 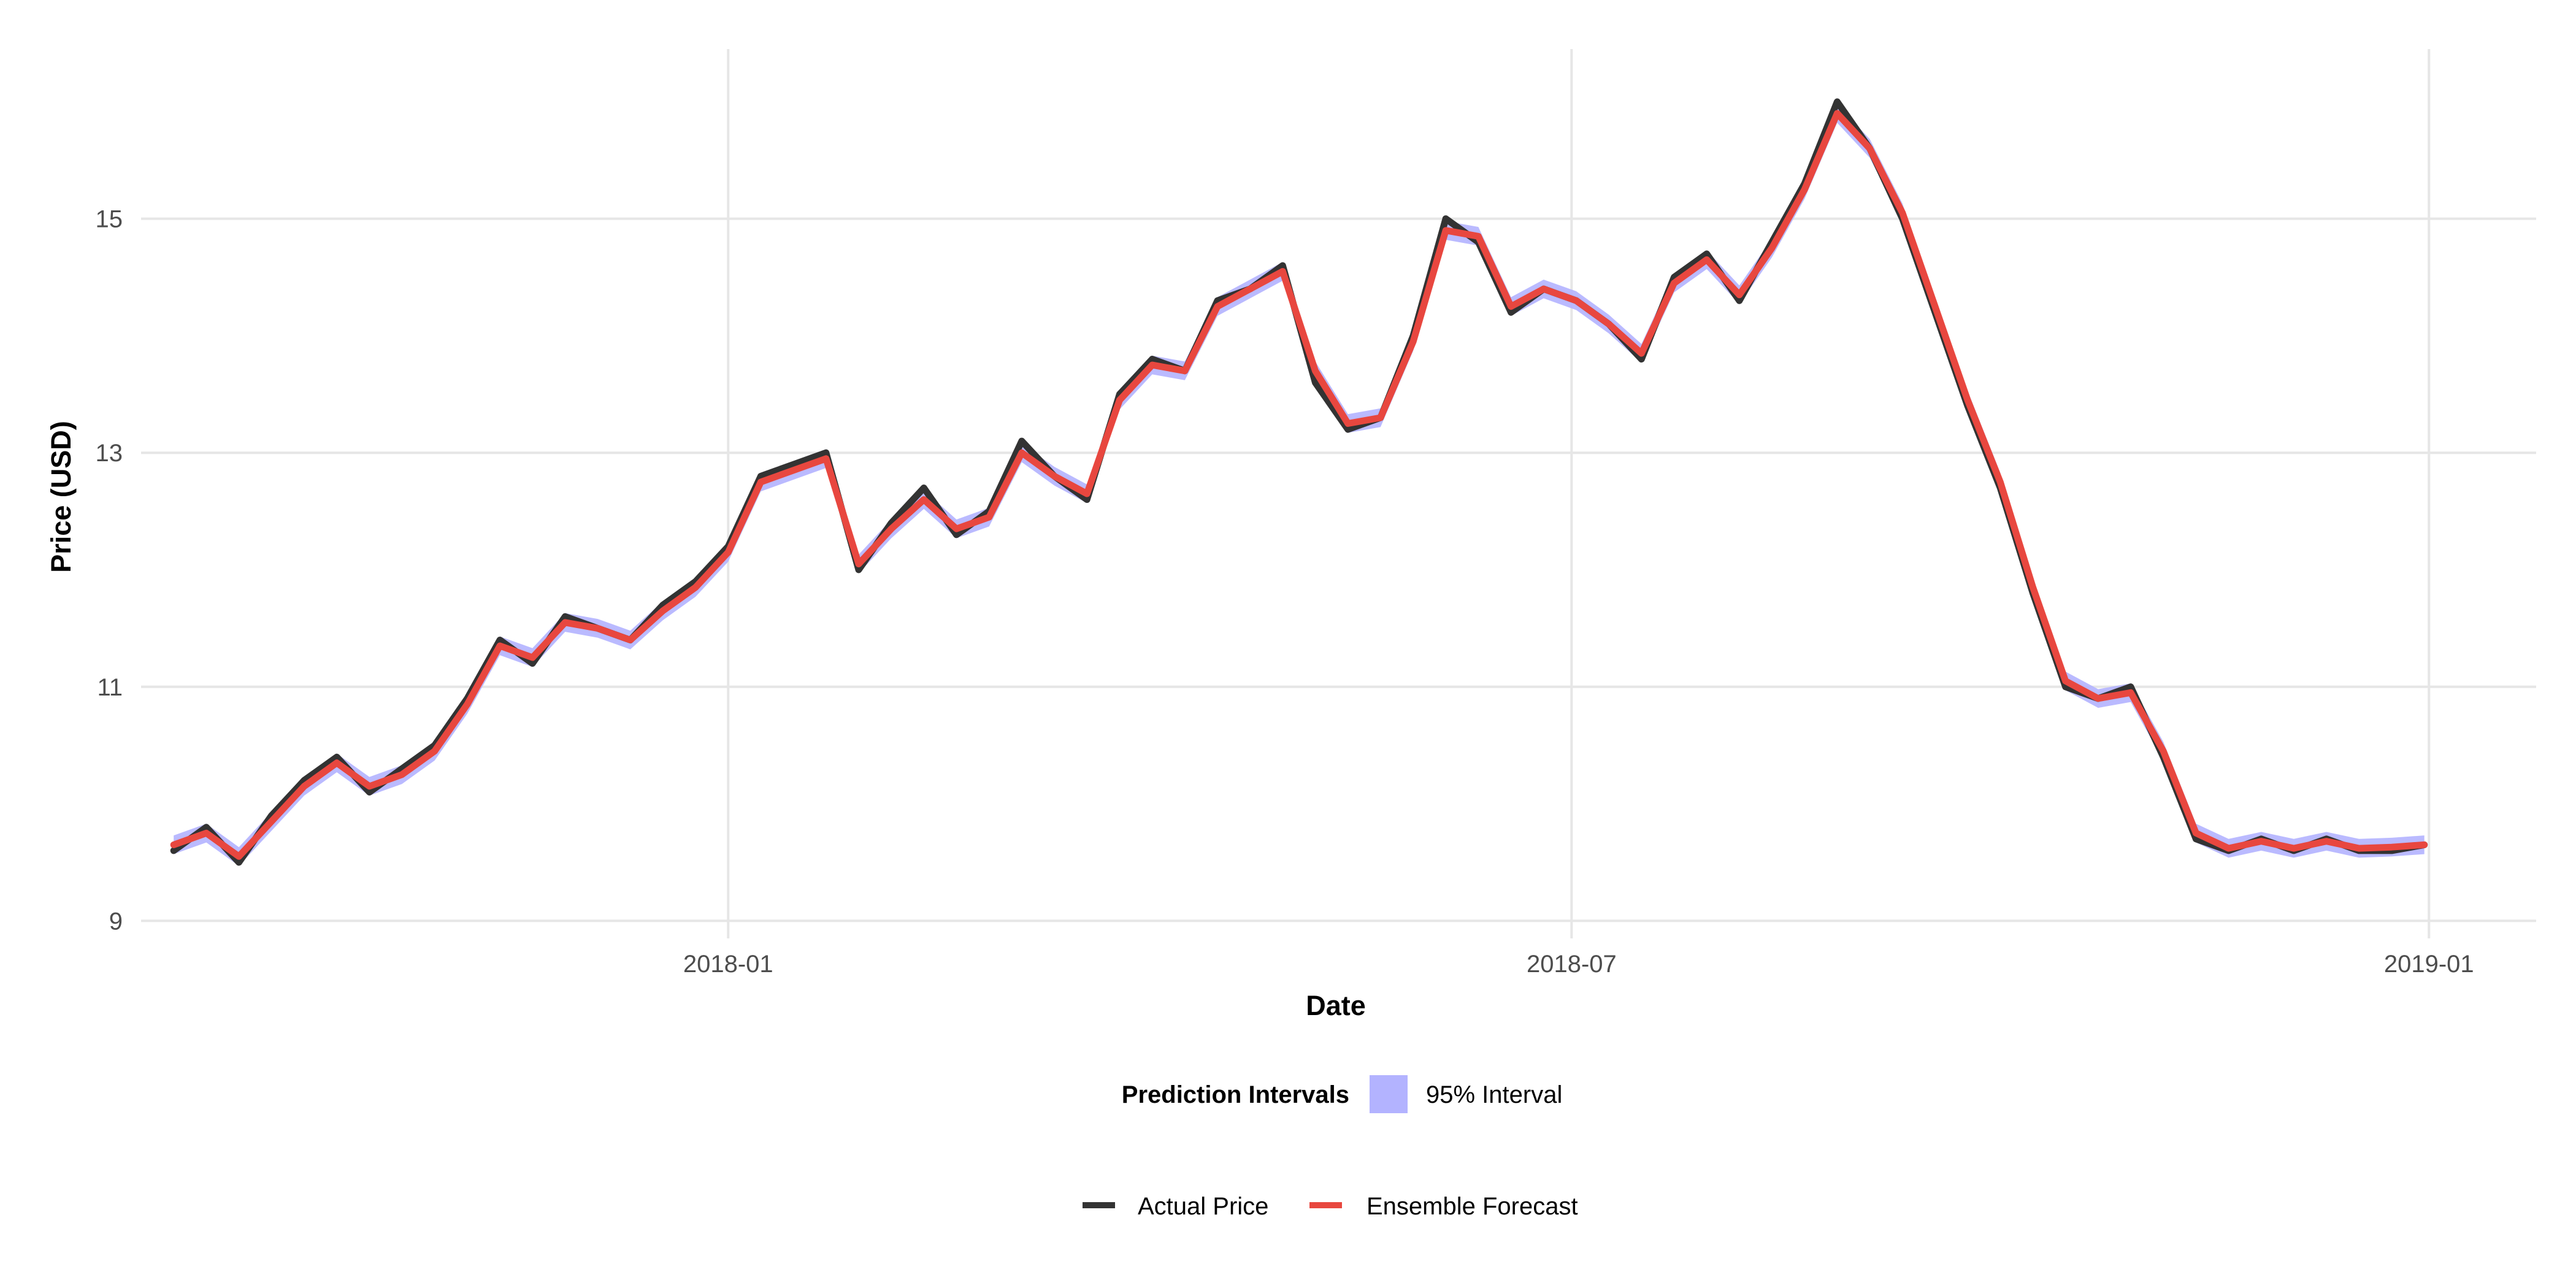 I want to click on x-tick-label: 2019-01, so click(x=2429, y=964).